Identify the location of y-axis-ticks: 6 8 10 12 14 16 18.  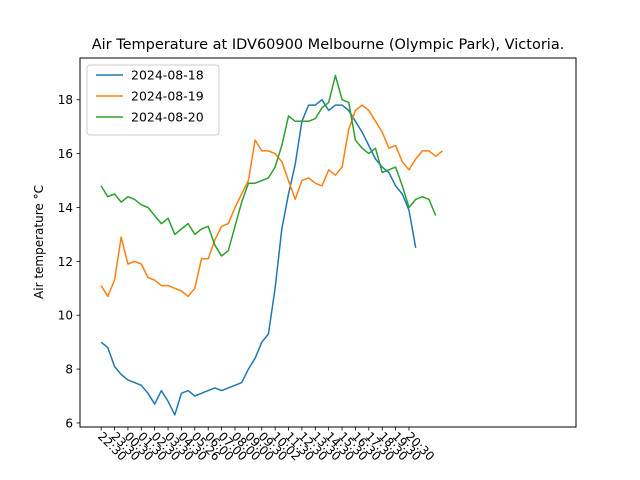
(69, 261).